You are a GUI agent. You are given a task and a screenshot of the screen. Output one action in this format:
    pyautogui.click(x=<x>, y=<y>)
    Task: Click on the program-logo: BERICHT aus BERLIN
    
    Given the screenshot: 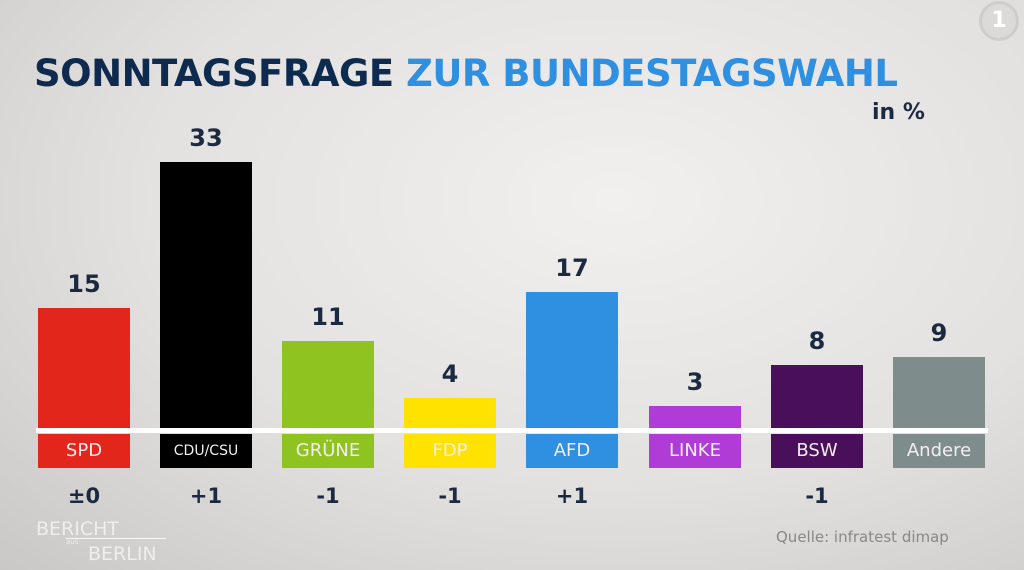 What is the action you would take?
    pyautogui.click(x=101, y=541)
    